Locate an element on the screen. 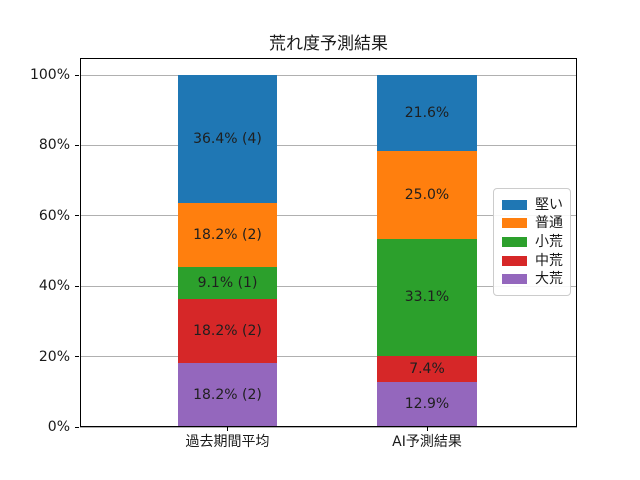 Image resolution: width=640 pixels, height=480 pixels. bar-segment-堅い: 36.4% (4) is located at coordinates (227, 138).